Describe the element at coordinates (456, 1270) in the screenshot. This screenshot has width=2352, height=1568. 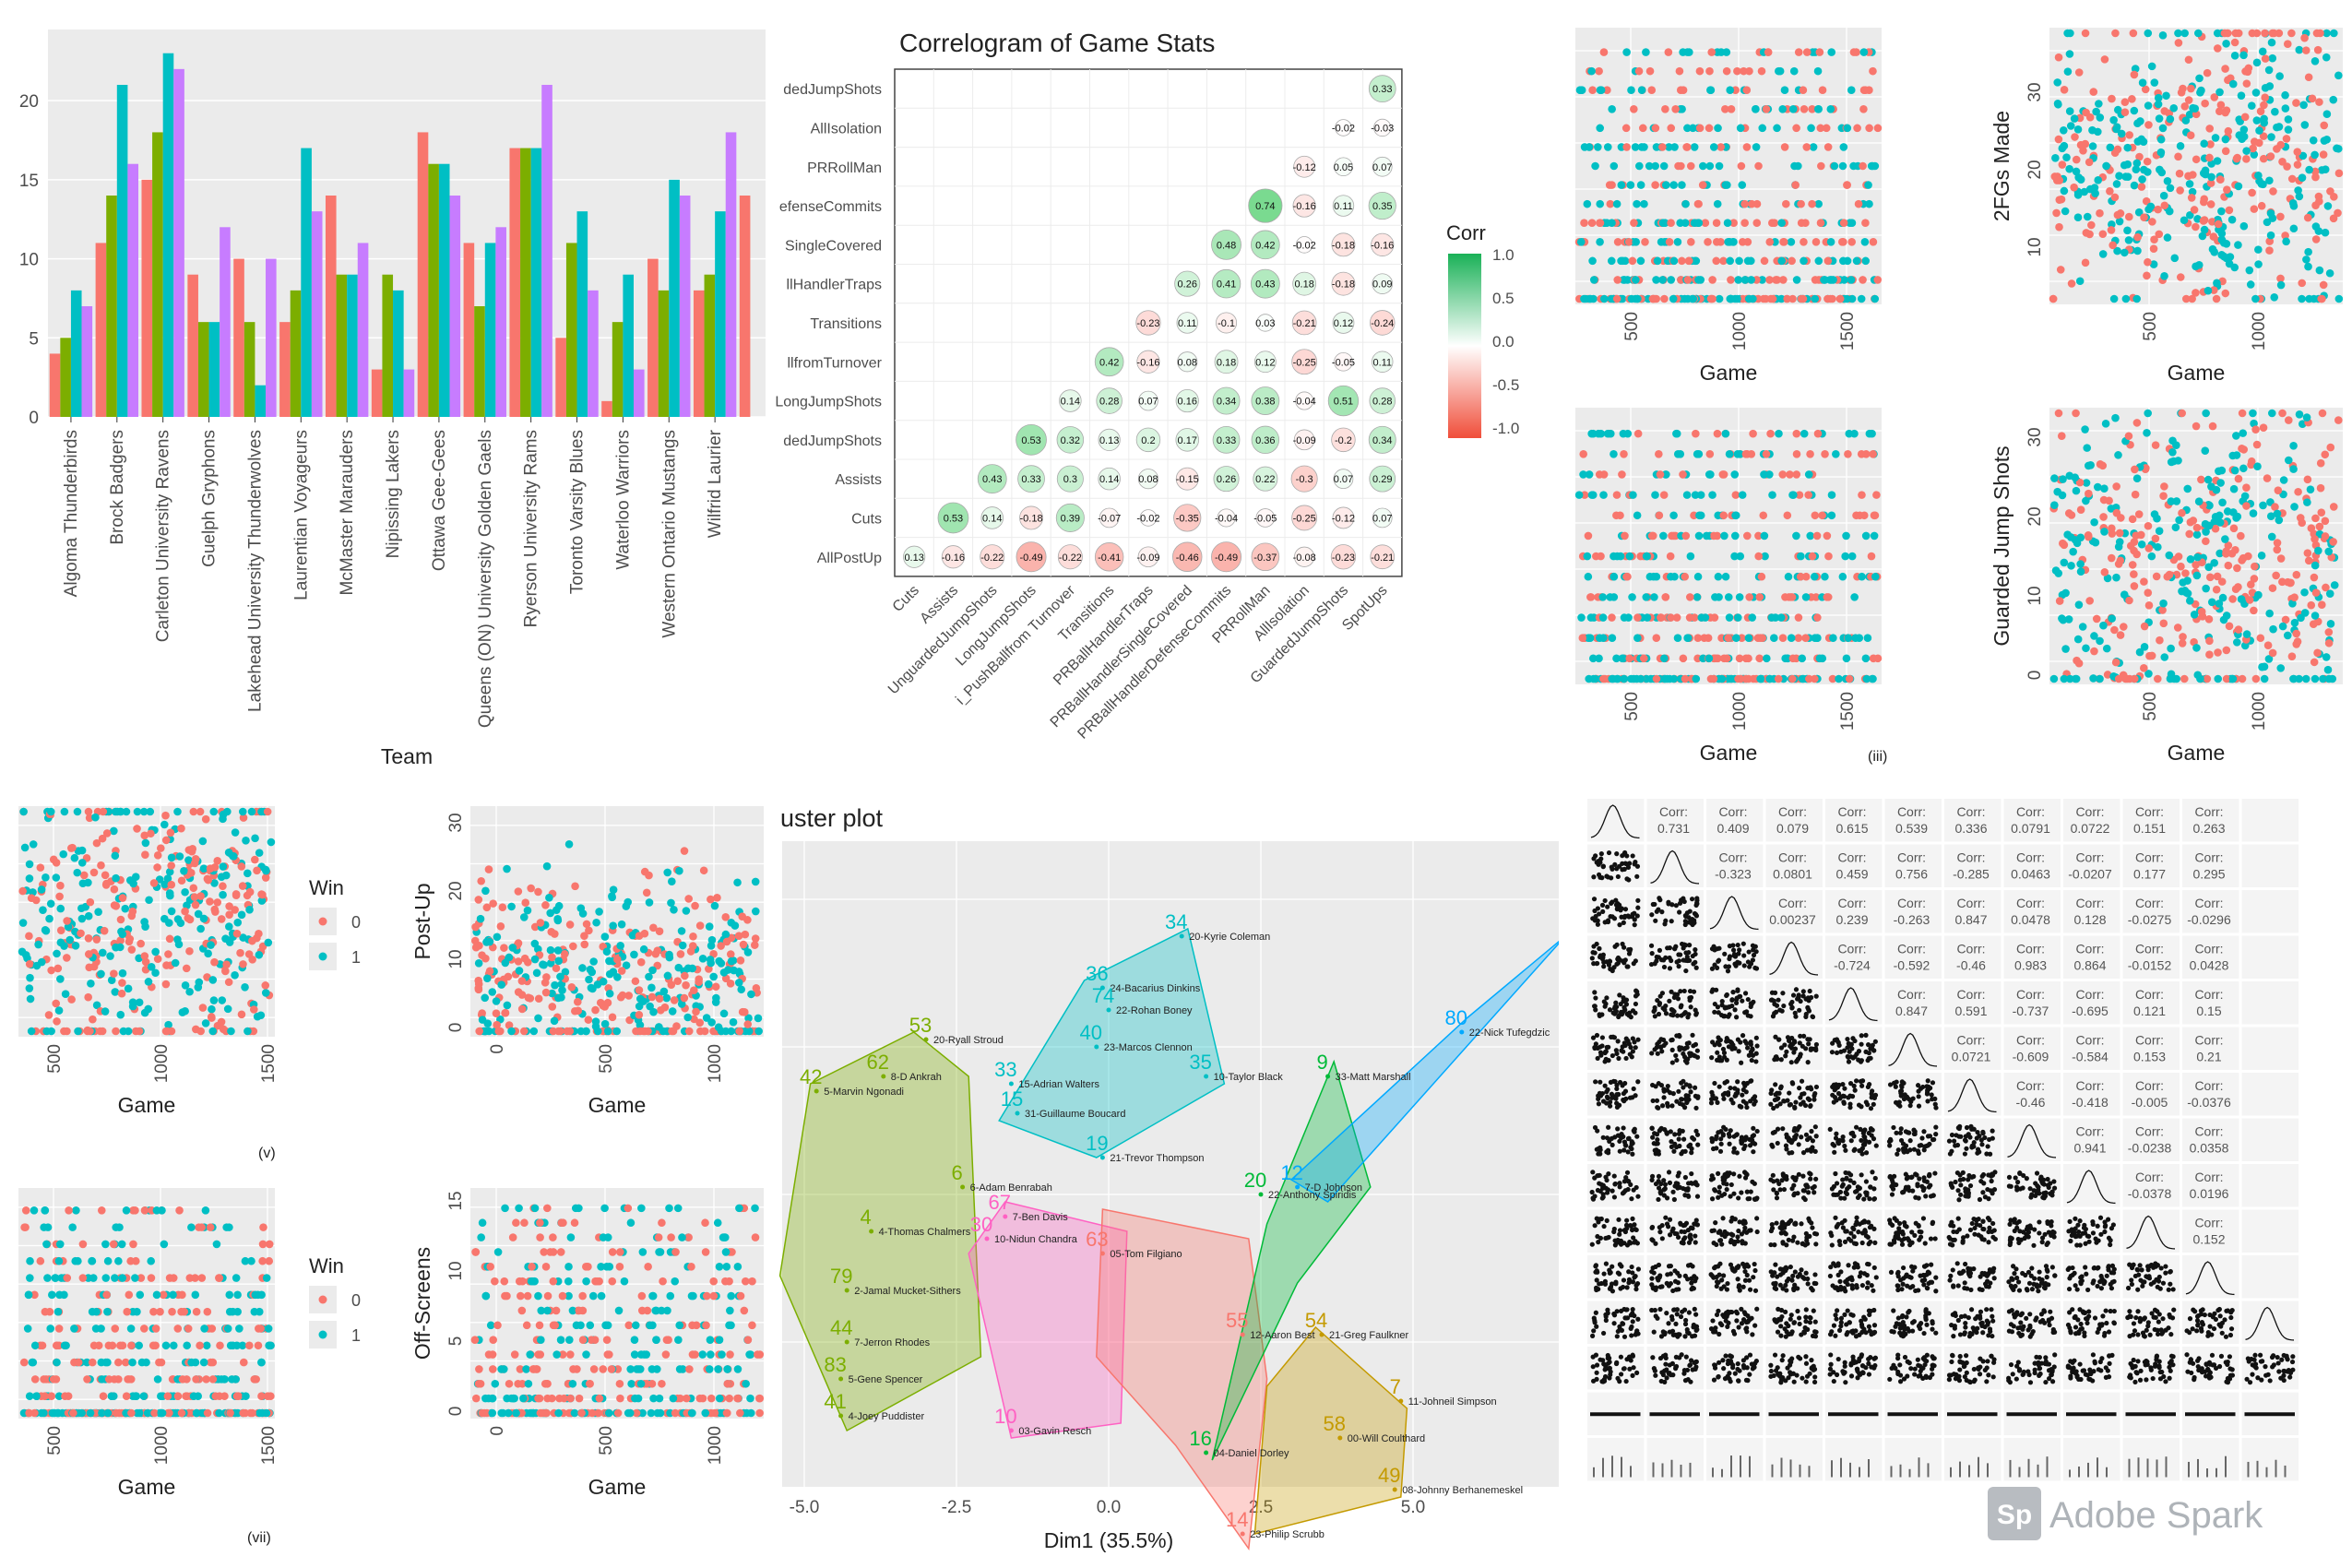
I see `scatter-ytick: 10` at that location.